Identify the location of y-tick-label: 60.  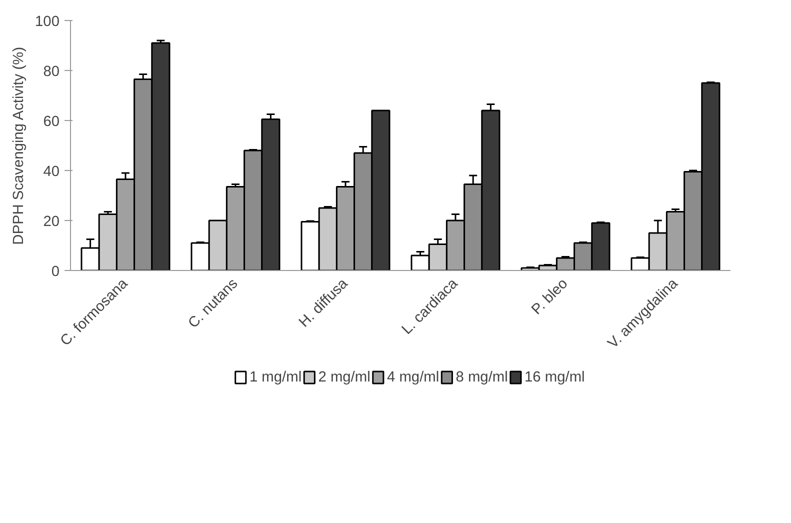
(51, 122).